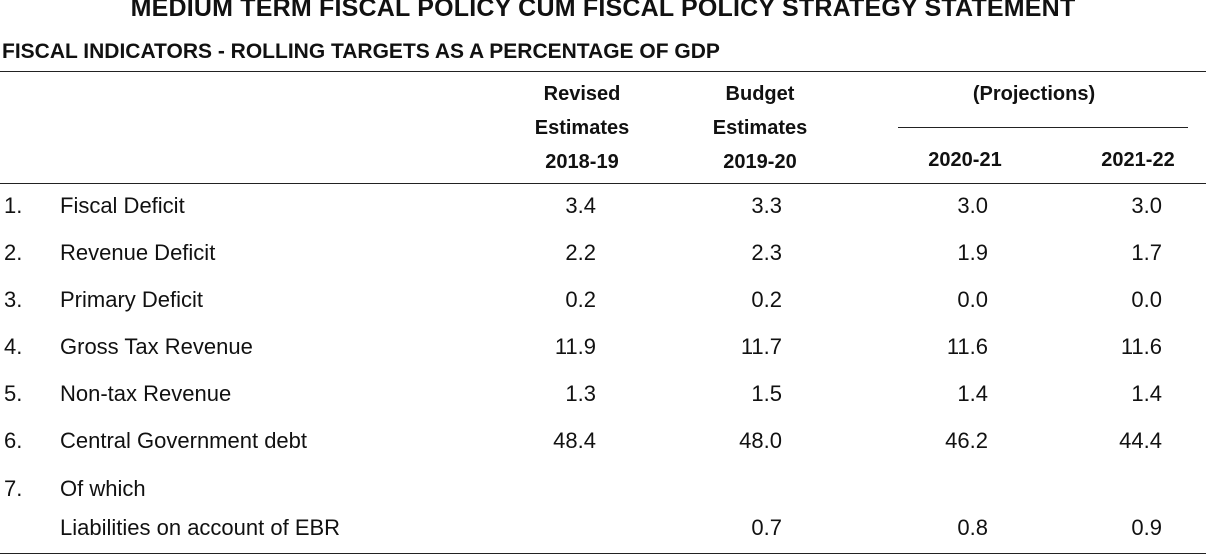  What do you see at coordinates (603, 496) in the screenshot?
I see `table-row: 7. Of which` at bounding box center [603, 496].